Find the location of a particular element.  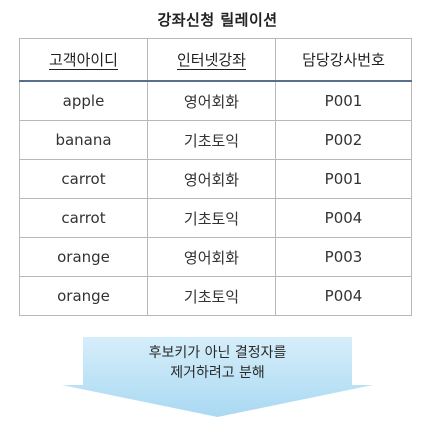

table-row: orange 영어회화 P003 is located at coordinates (215, 257).